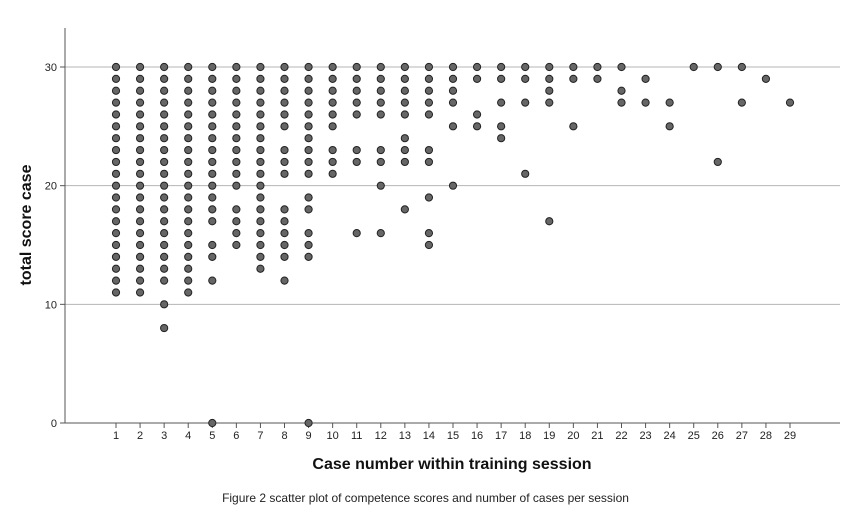  Describe the element at coordinates (790, 436) in the screenshot. I see `x-tick-label: 29` at that location.